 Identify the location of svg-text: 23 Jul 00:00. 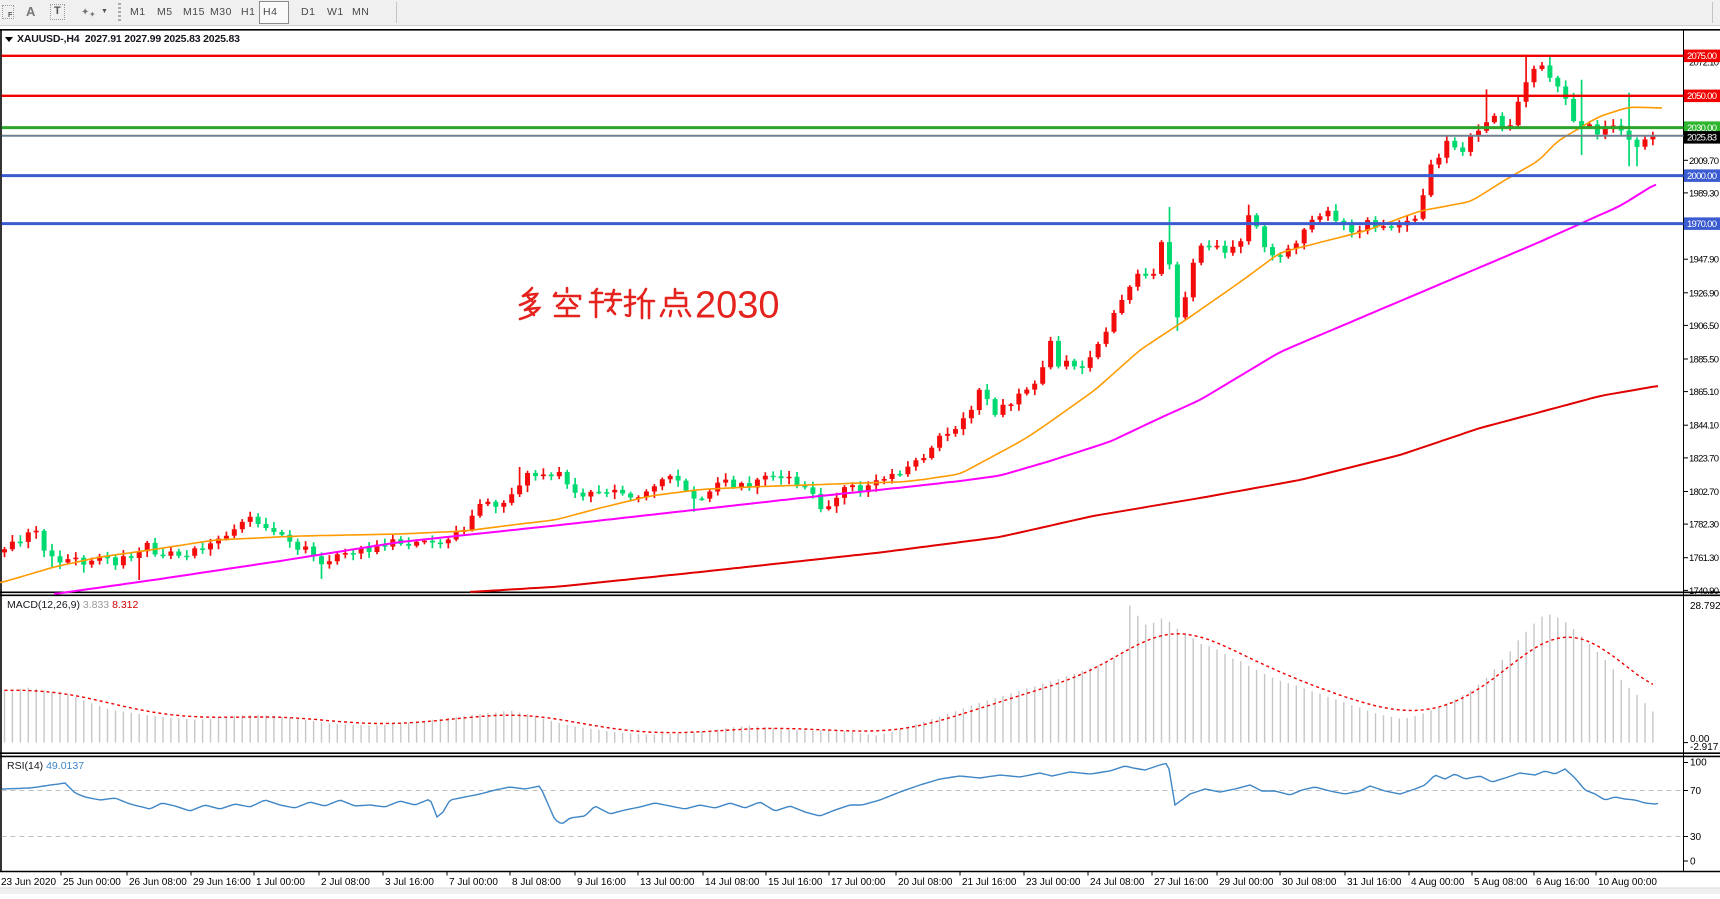
(1053, 882).